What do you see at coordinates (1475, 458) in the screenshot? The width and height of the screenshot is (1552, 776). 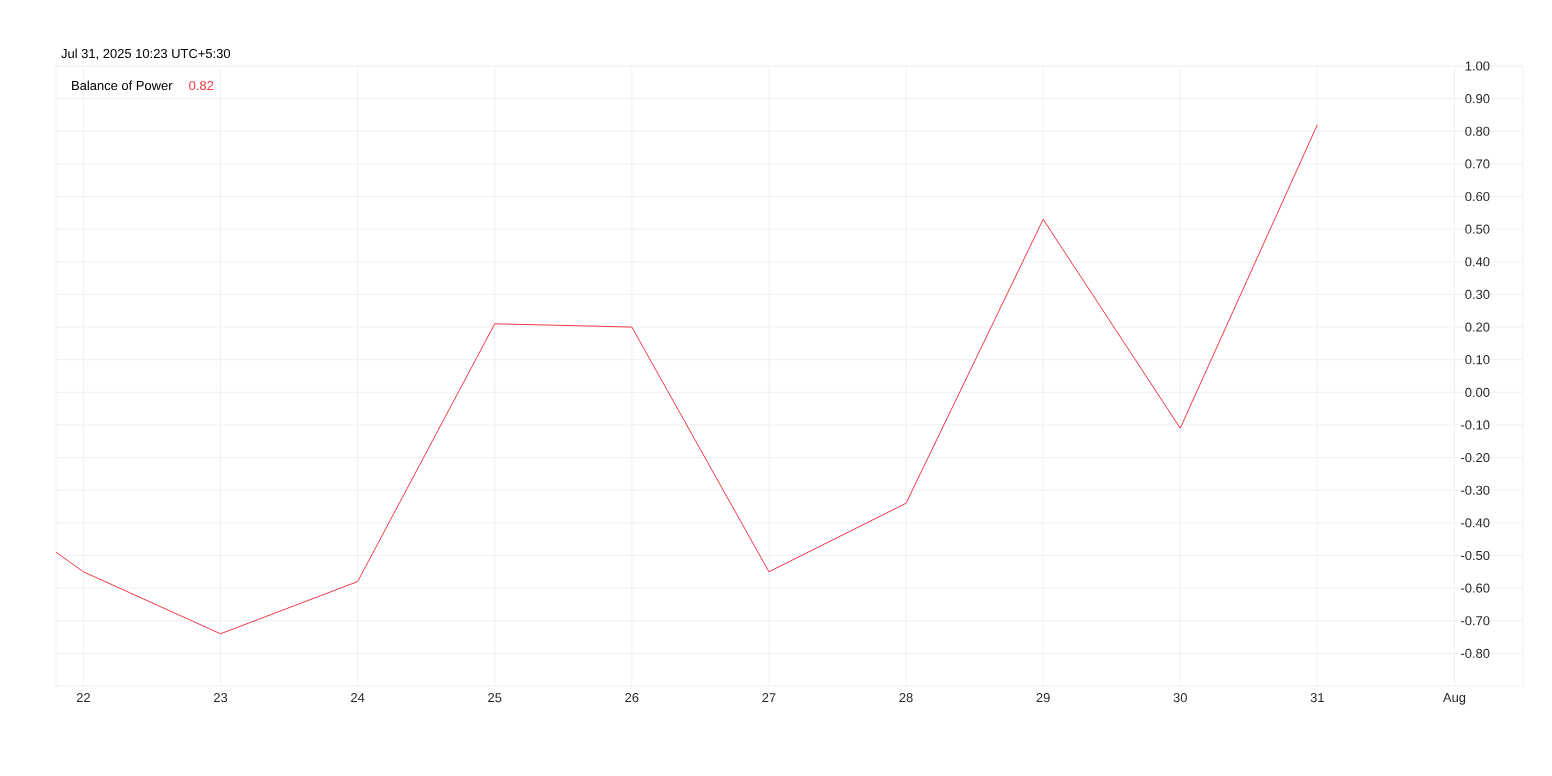 I see `y-tick-label: -0.20` at bounding box center [1475, 458].